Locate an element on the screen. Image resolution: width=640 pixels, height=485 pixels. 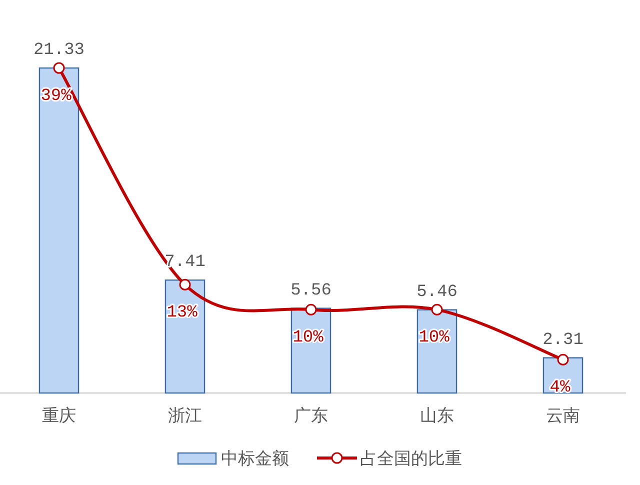
legend-label: 占全国的比重 is located at coordinates (411, 458).